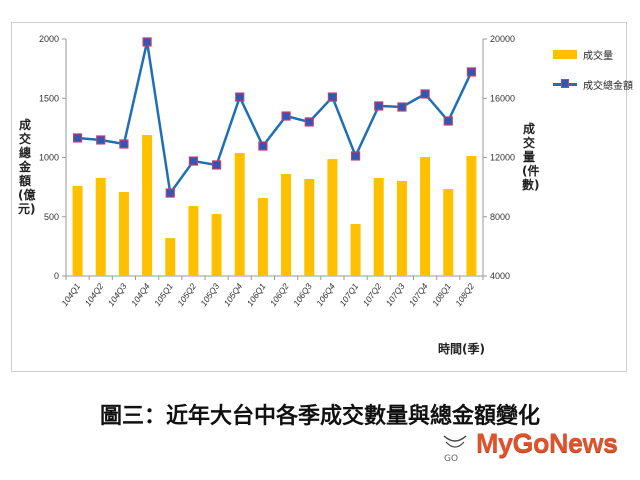  I want to click on x-tick-label: 105Q4, so click(233, 294).